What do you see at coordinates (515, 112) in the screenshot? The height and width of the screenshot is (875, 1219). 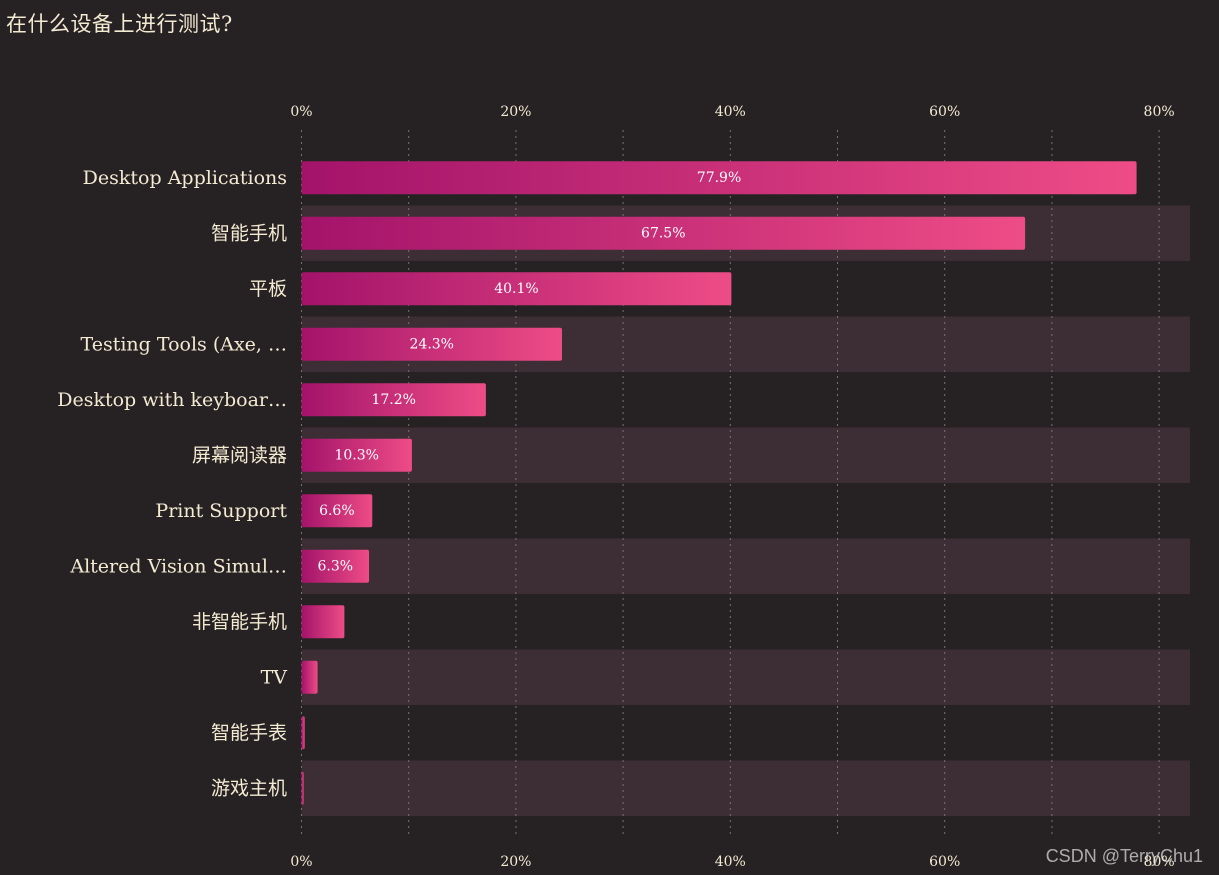 I see `x-tick-label-top: 20%` at bounding box center [515, 112].